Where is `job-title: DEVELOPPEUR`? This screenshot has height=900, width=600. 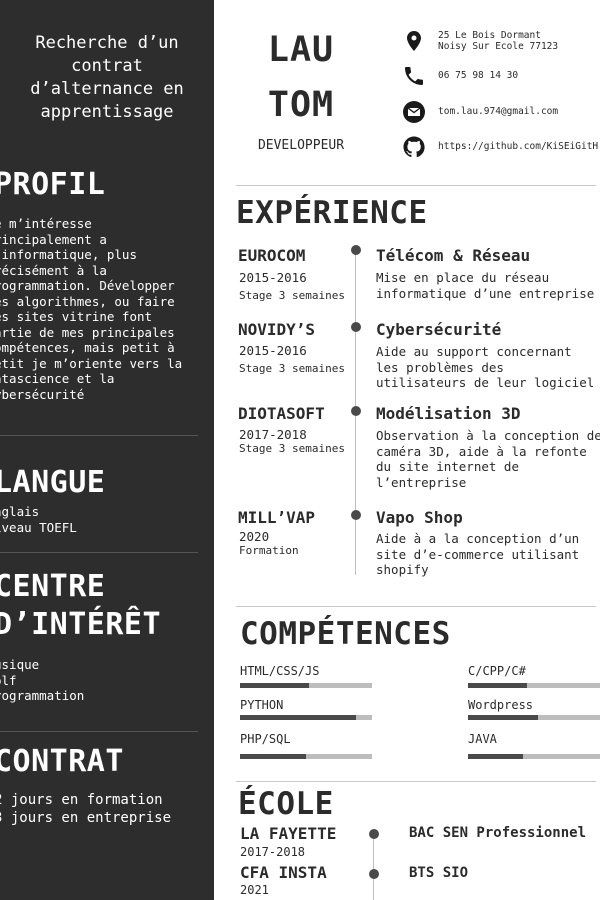 job-title: DEVELOPPEUR is located at coordinates (301, 145).